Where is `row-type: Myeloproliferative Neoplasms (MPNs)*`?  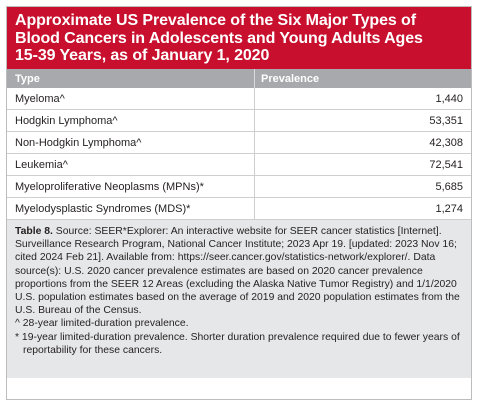 row-type: Myeloproliferative Neoplasms (MPNs)* is located at coordinates (131, 186).